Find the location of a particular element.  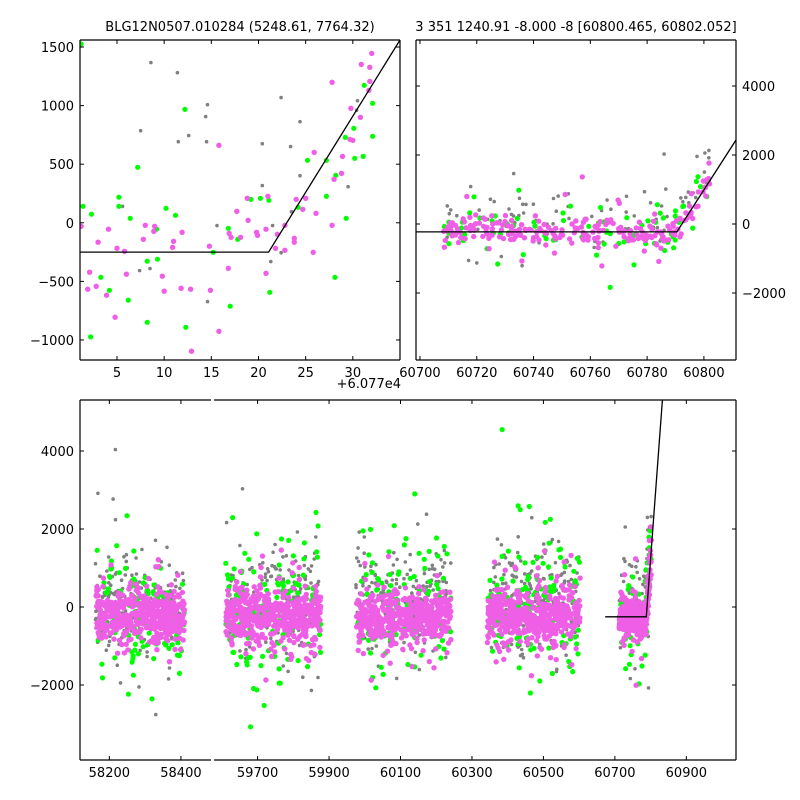

top-left-point-gray is located at coordinates (271, 262).